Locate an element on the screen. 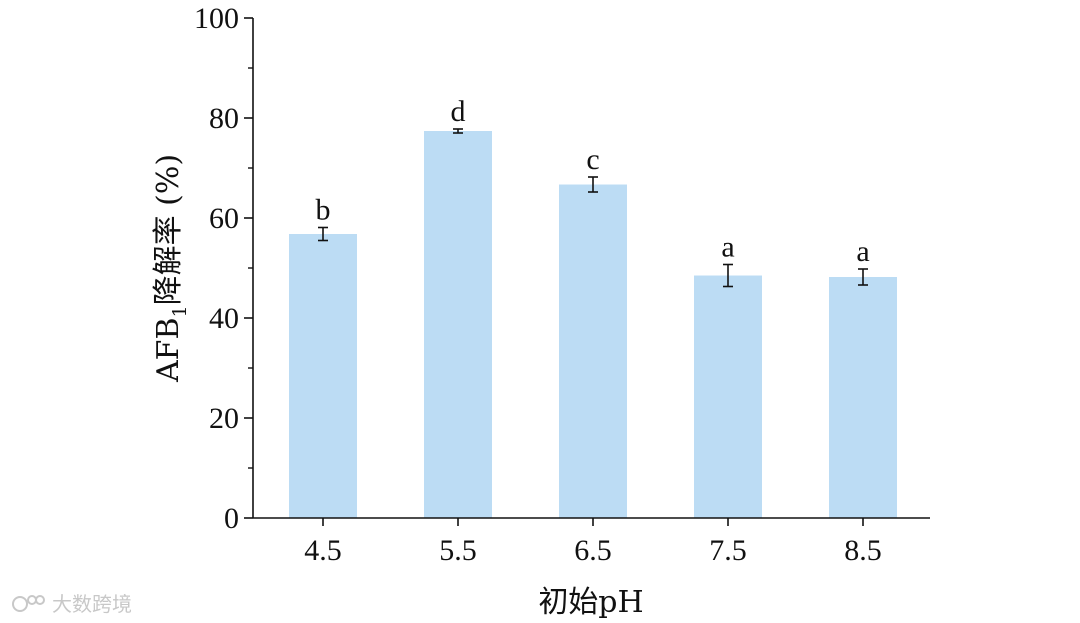 Image resolution: width=1080 pixels, height=623 pixels. error-bar-4.5 is located at coordinates (323, 234).